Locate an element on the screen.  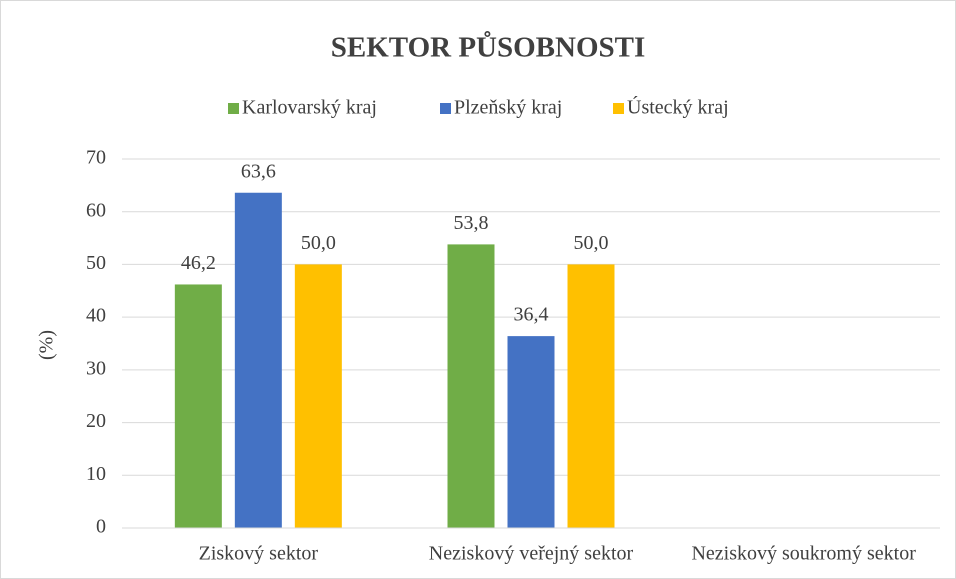
data-label: 63,6 is located at coordinates (258, 171).